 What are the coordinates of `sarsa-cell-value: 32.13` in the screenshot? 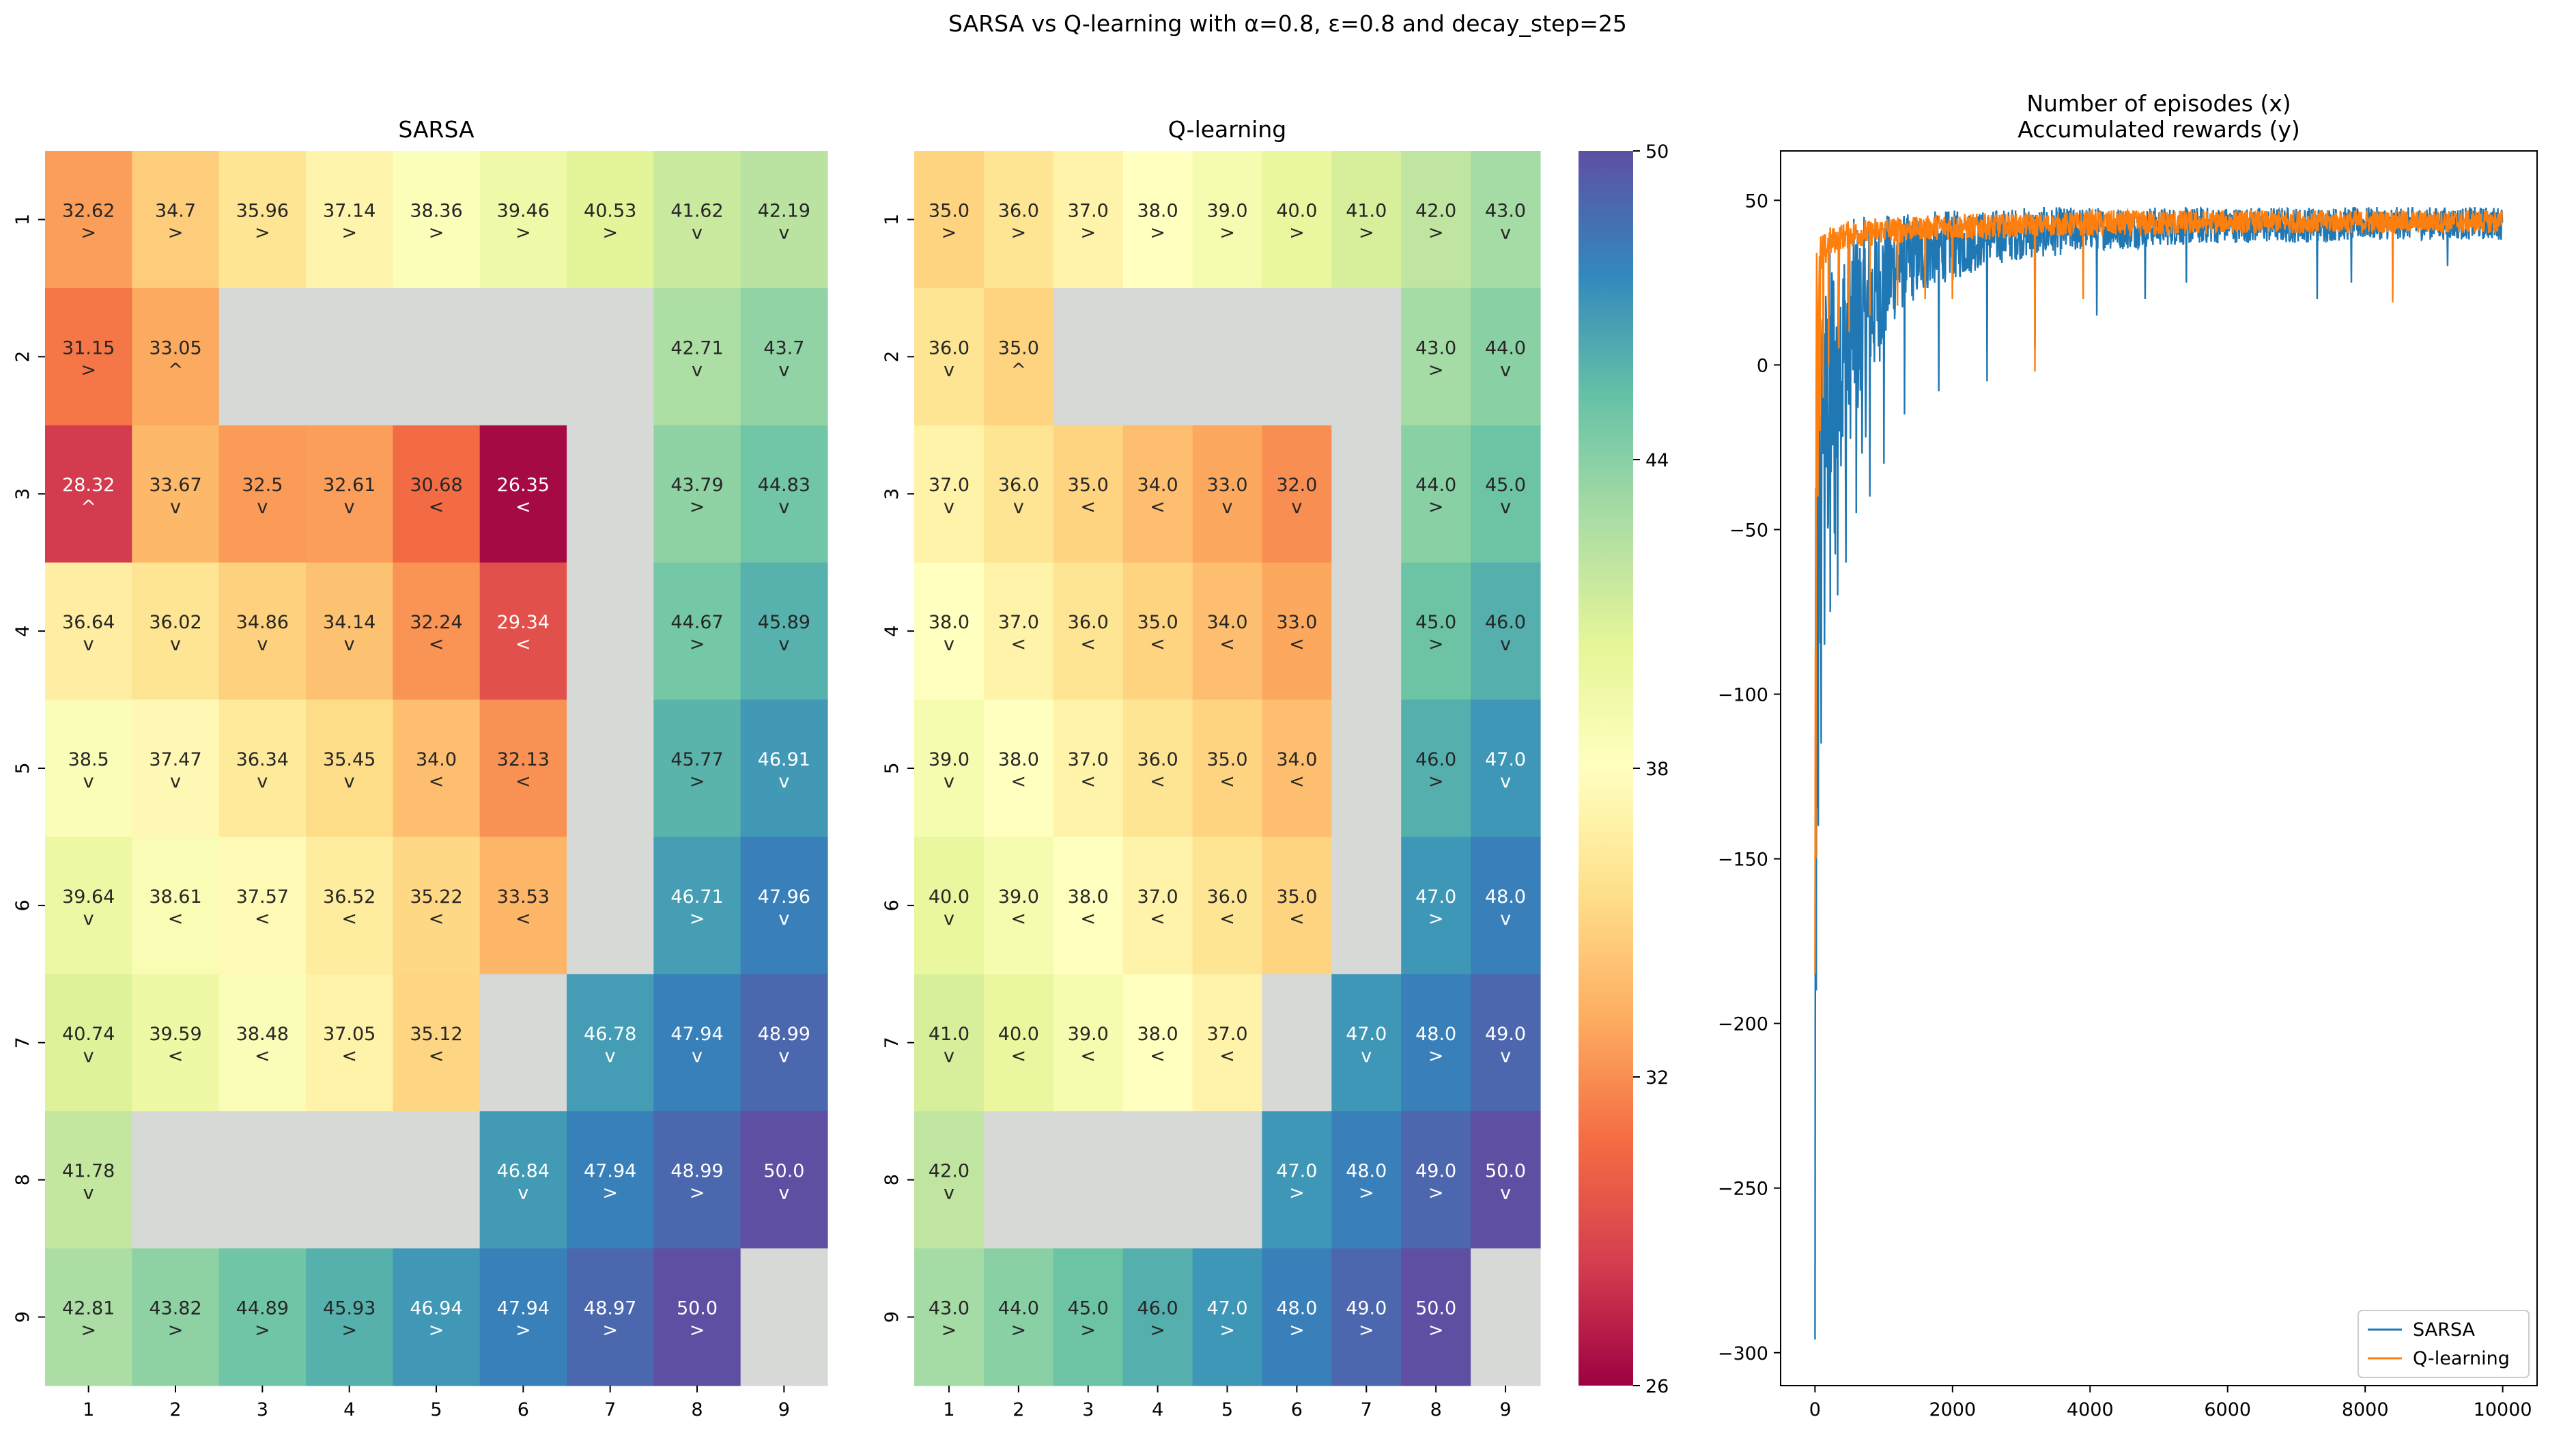 It's located at (523, 759).